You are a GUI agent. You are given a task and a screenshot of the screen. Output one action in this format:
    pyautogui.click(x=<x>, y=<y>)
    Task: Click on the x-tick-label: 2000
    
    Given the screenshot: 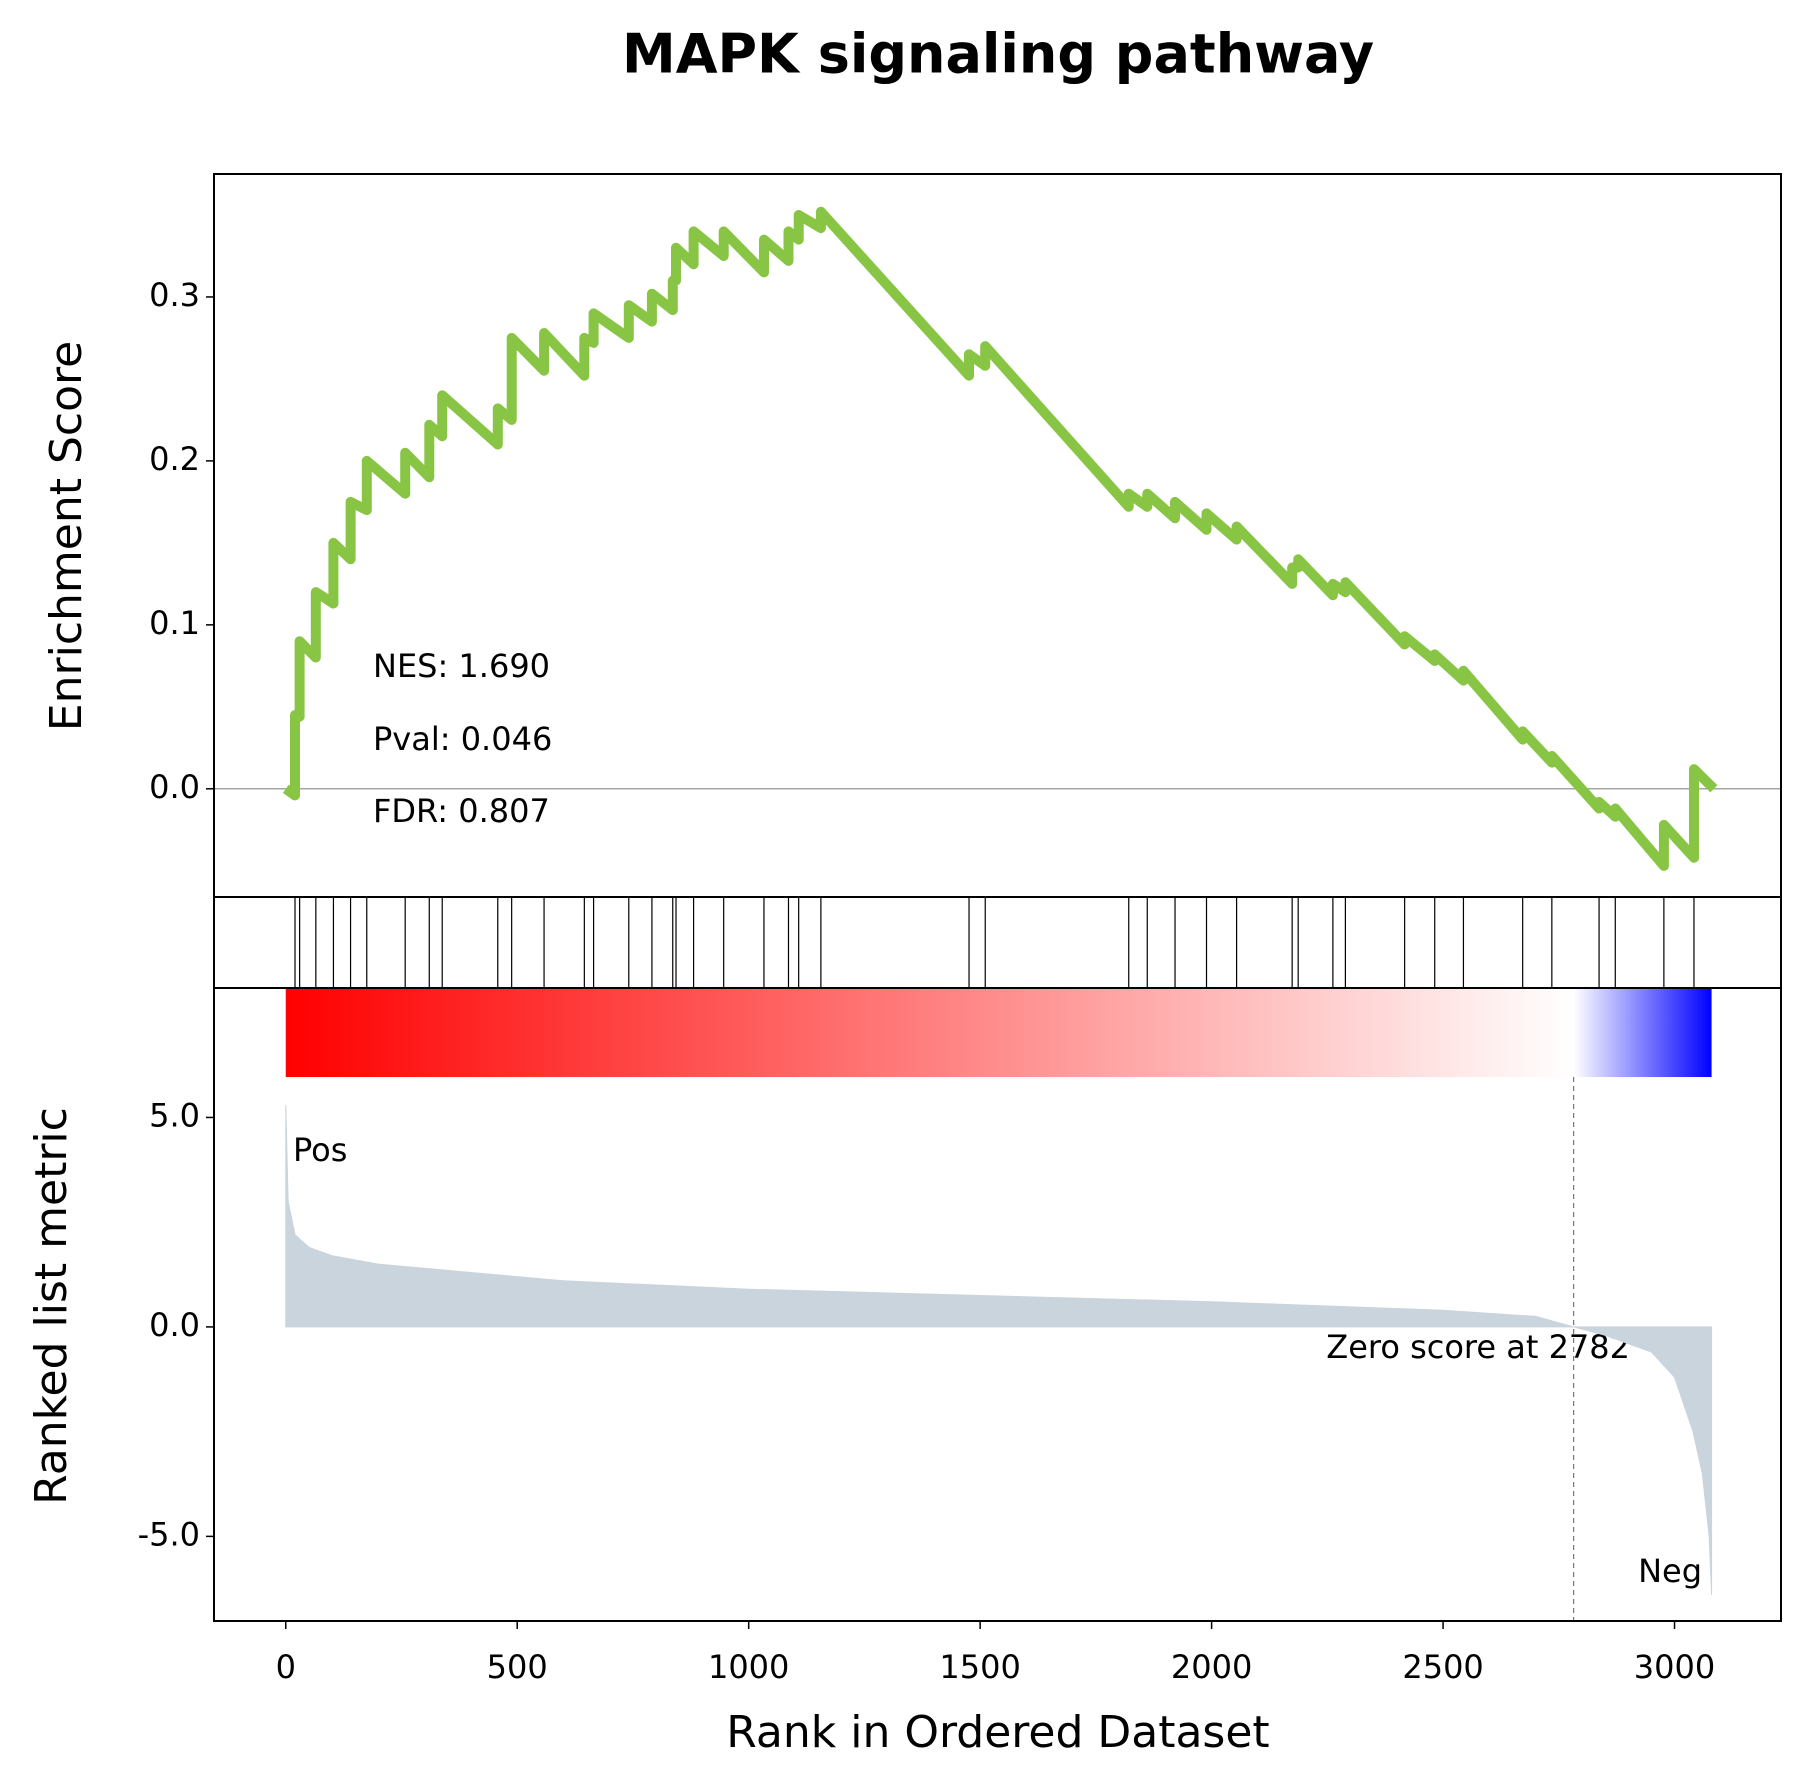 What is the action you would take?
    pyautogui.click(x=1211, y=1667)
    